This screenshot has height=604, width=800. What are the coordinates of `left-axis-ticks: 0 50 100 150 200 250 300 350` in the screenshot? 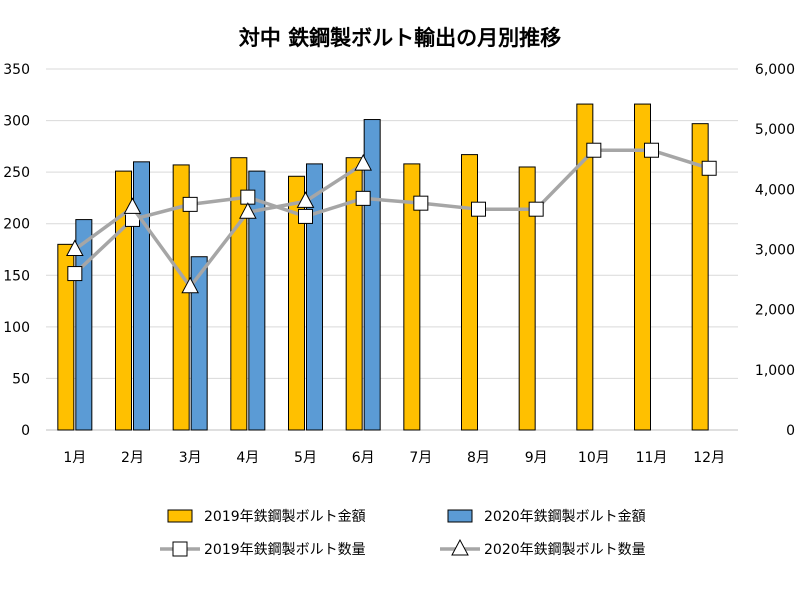 It's located at (16, 250).